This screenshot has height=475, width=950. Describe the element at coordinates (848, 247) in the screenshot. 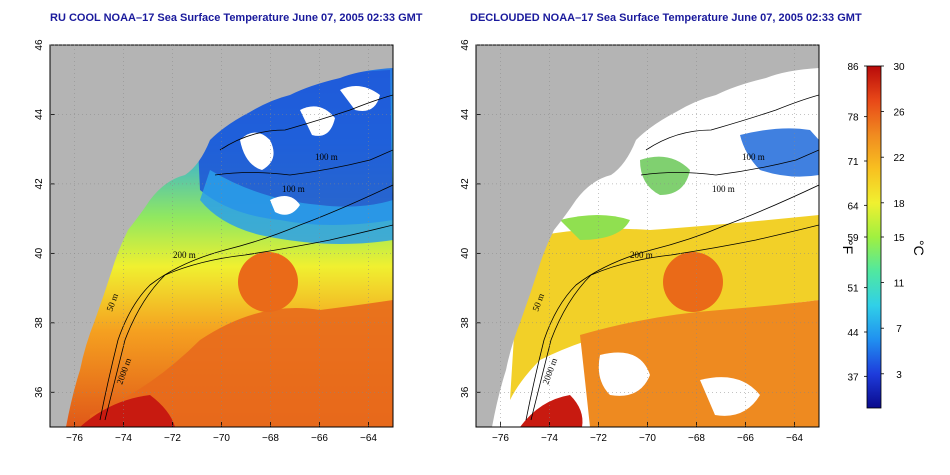

I see `fahrenheit-unit: °F` at that location.